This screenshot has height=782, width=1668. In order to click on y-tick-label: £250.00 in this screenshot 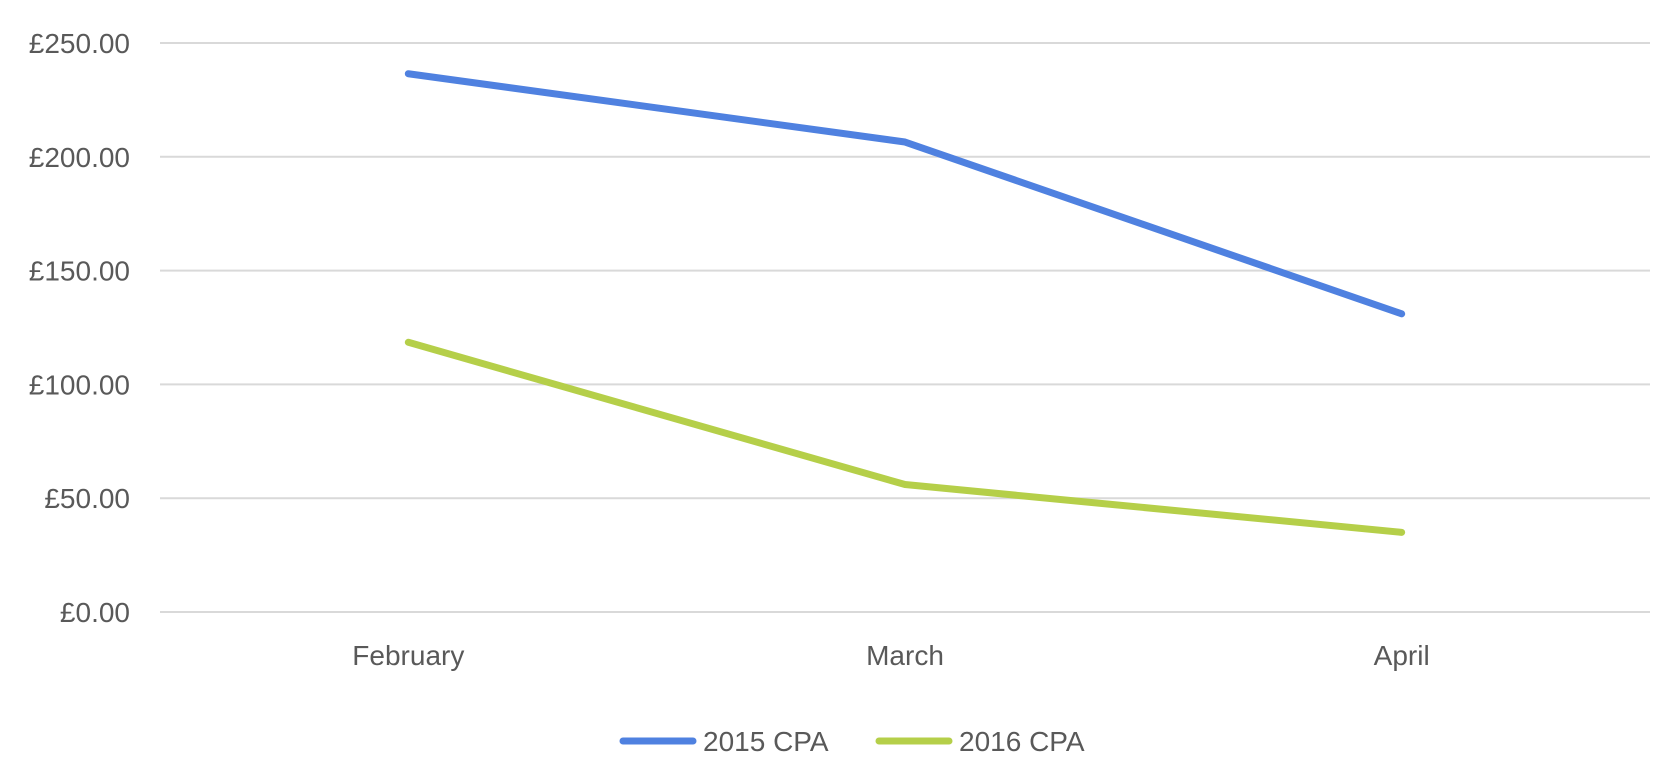, I will do `click(79, 43)`.